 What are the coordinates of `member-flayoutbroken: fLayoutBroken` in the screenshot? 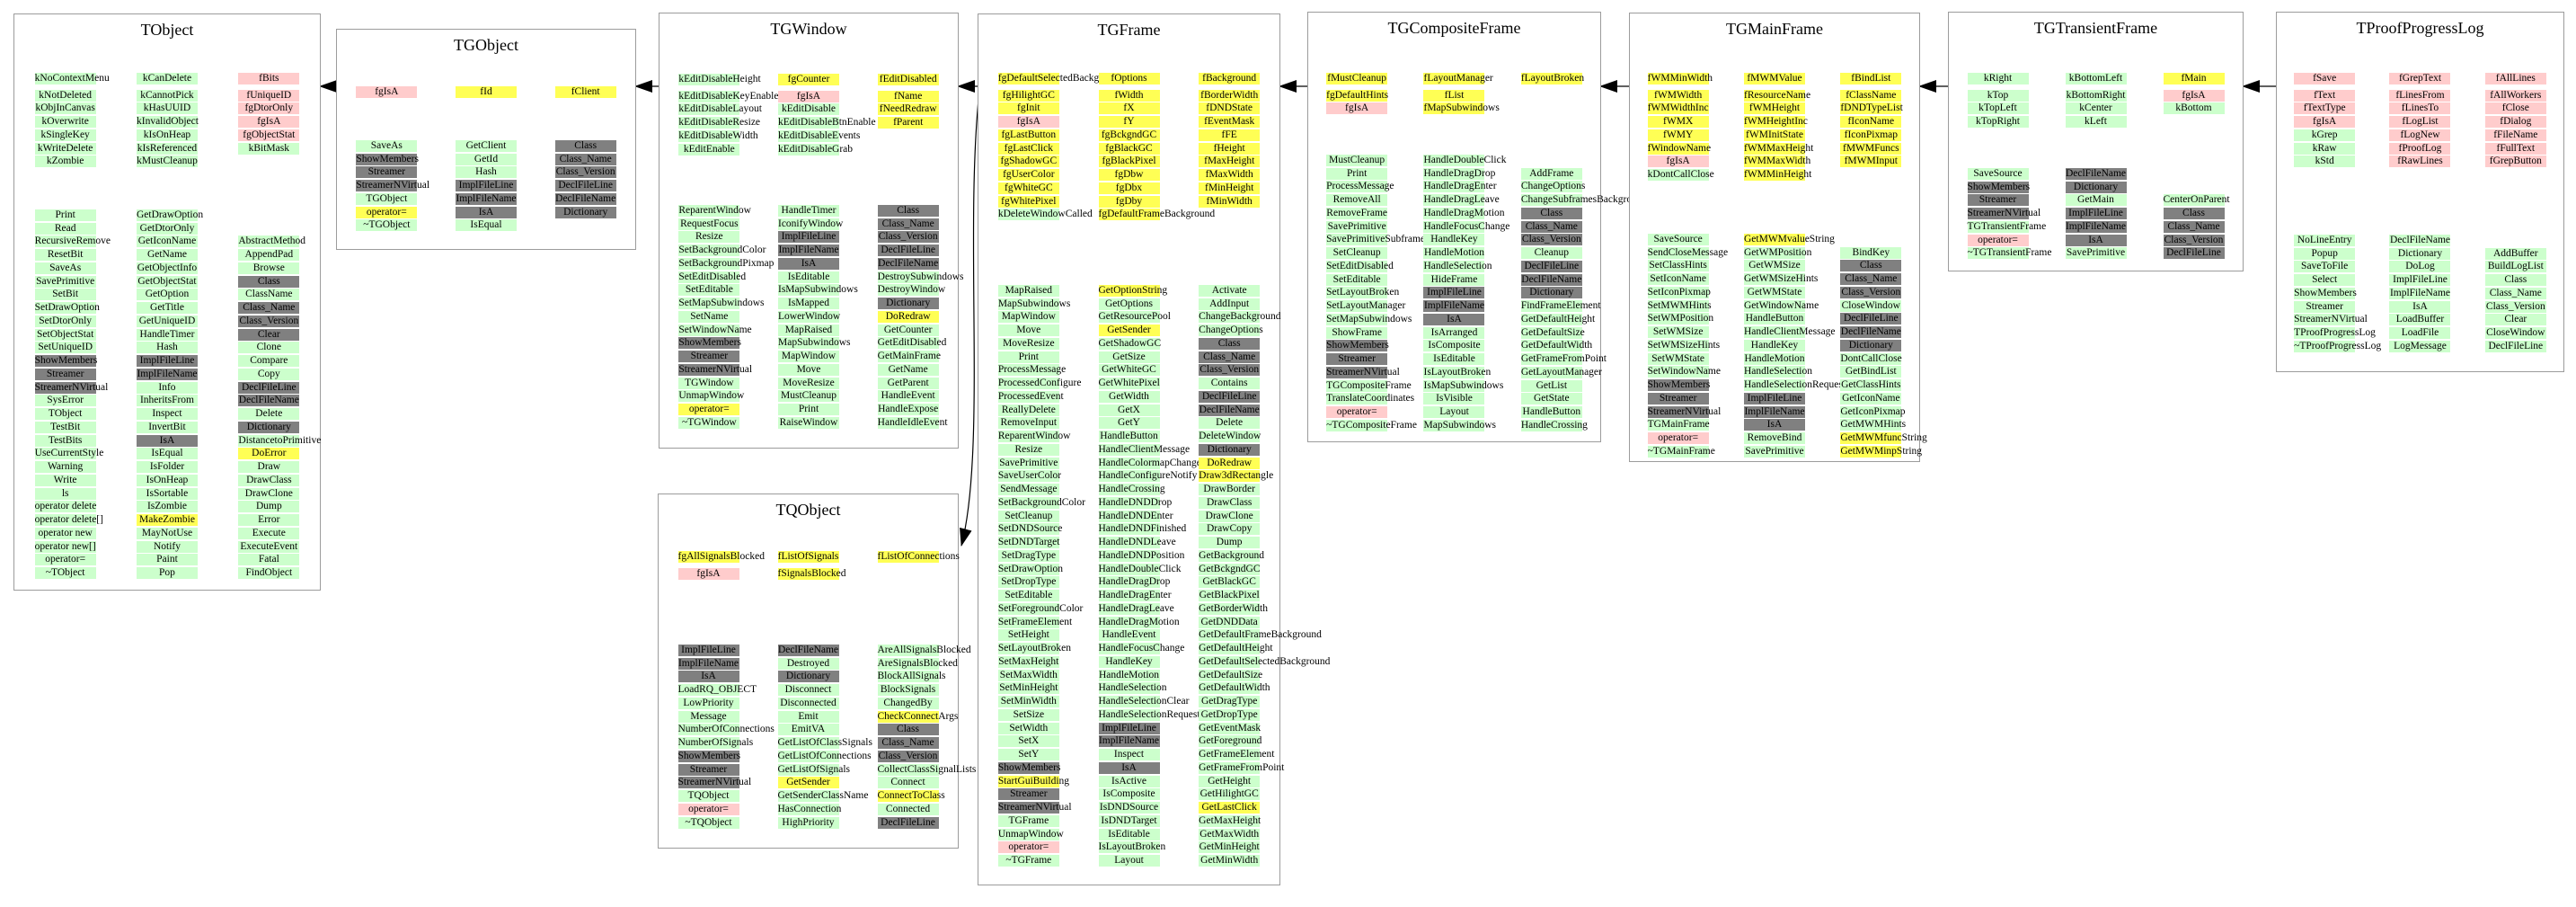 It's located at (1552, 78).